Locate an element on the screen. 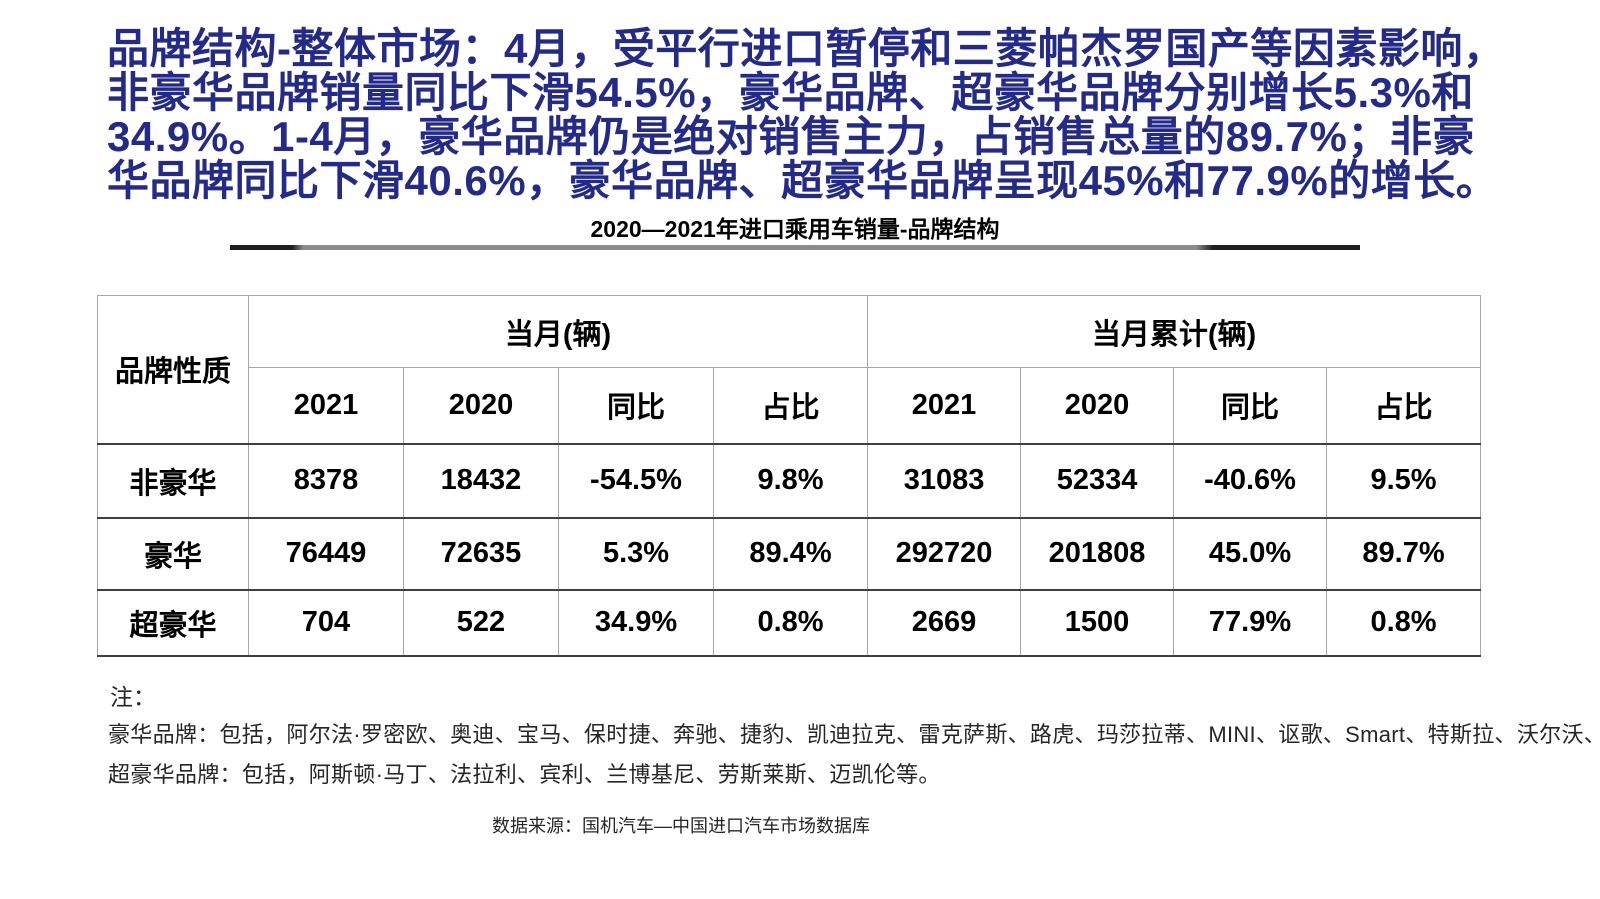 Image resolution: width=1600 pixels, height=899 pixels. subheader-current-2021: 2021 is located at coordinates (326, 405).